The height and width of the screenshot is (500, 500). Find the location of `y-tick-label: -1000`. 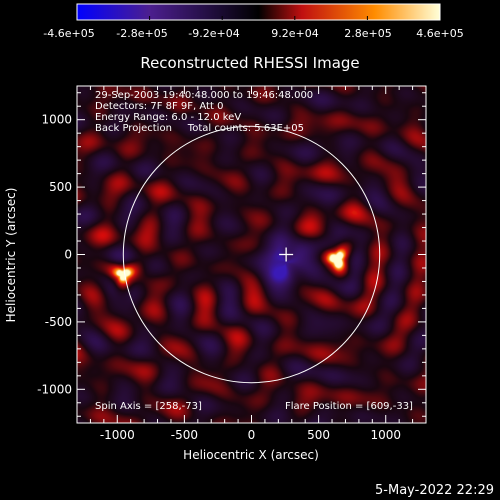

y-tick-label: -1000 is located at coordinates (54, 389).